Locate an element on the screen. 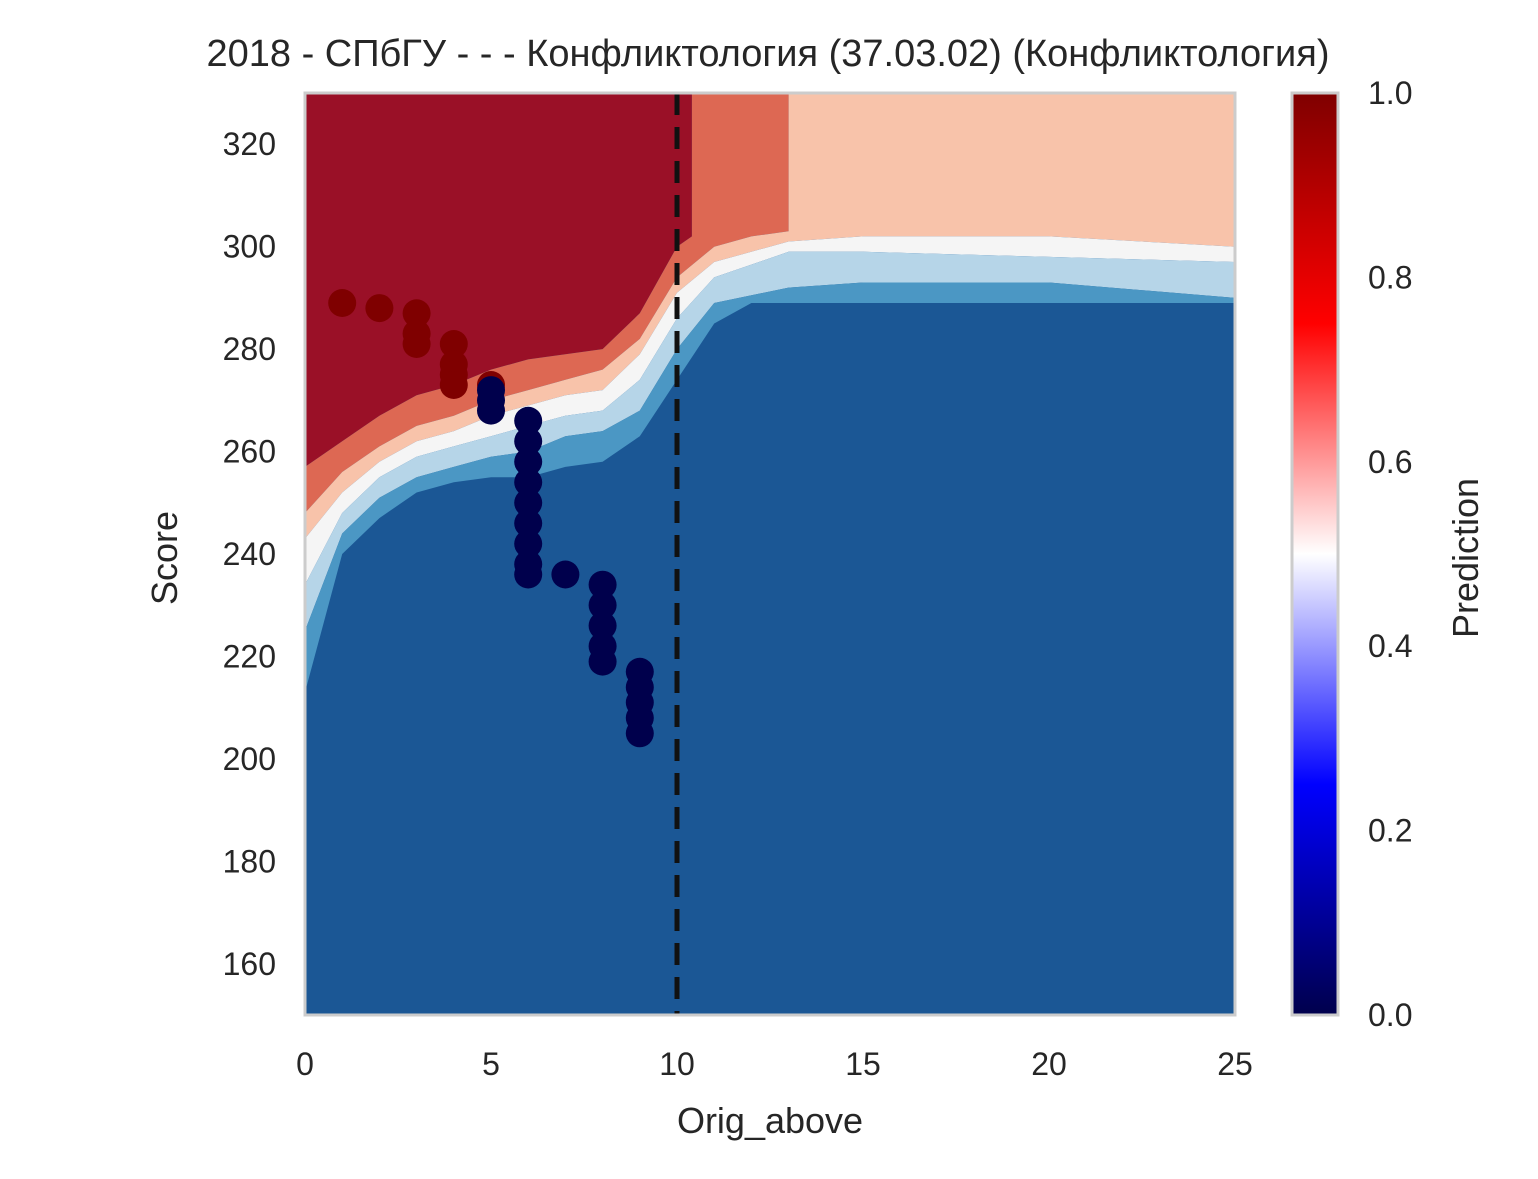 The image size is (1538, 1179). x-axis-label: Orig_above is located at coordinates (770, 1120).